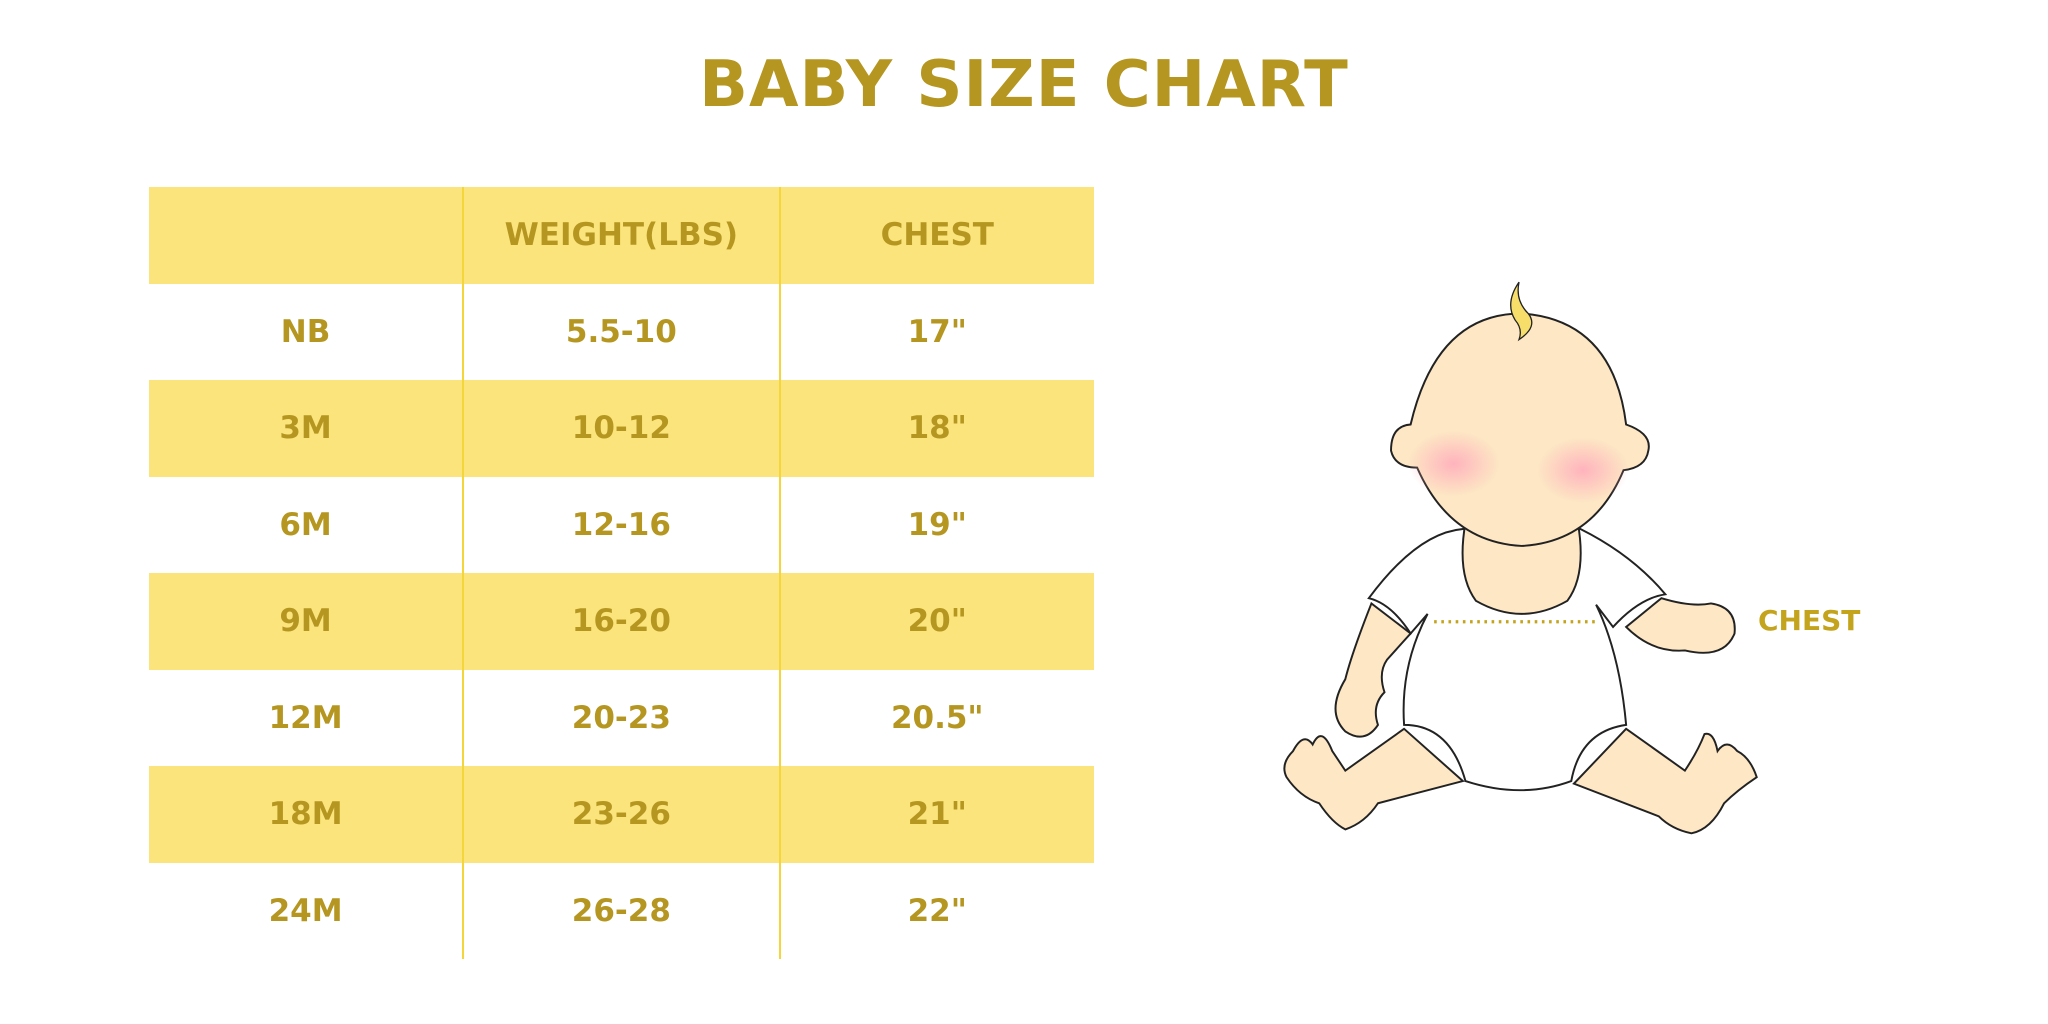  What do you see at coordinates (306, 235) in the screenshot?
I see `header-cell` at bounding box center [306, 235].